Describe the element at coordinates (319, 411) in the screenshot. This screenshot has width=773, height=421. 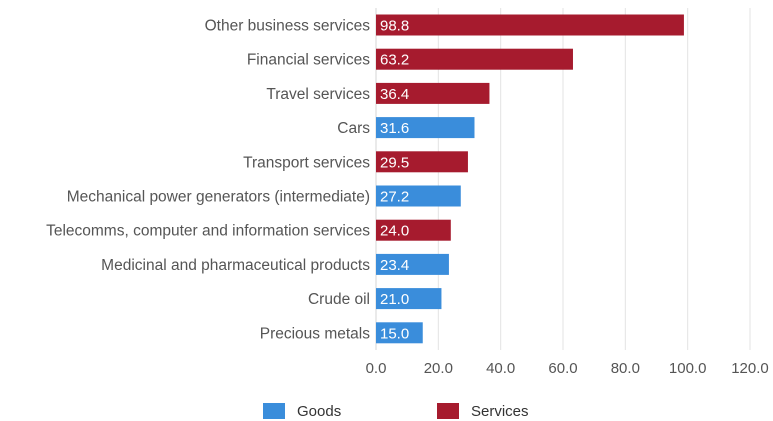
I see `legend-label: Goods` at that location.